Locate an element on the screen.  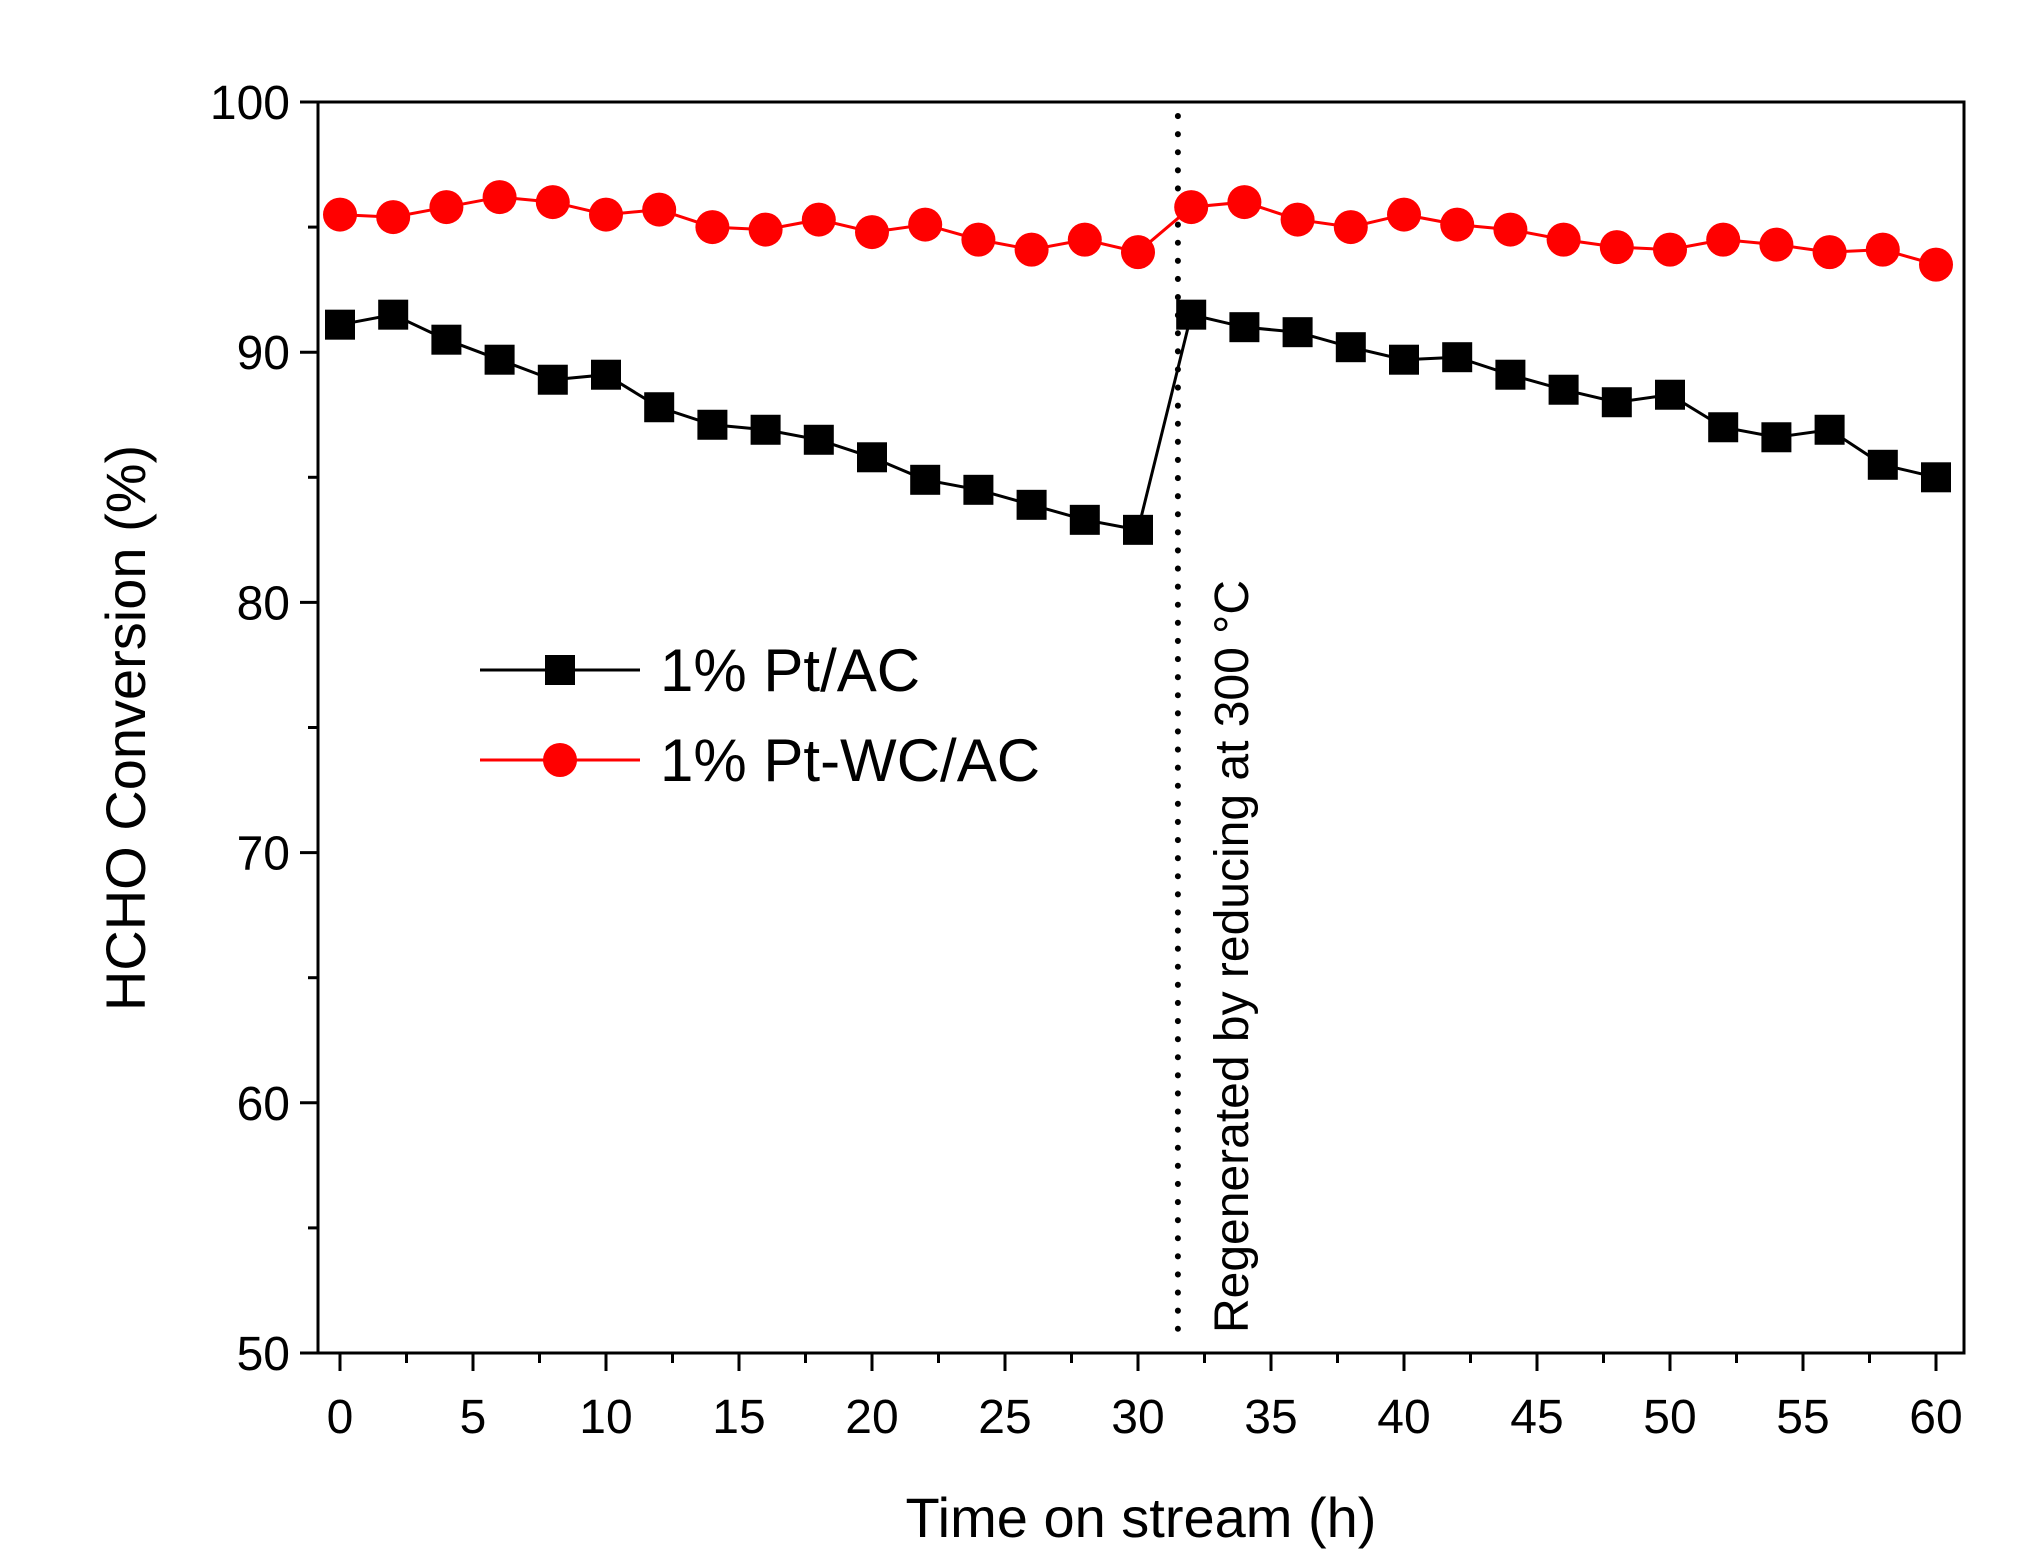
x-tick-label: 0 is located at coordinates (340, 1417).